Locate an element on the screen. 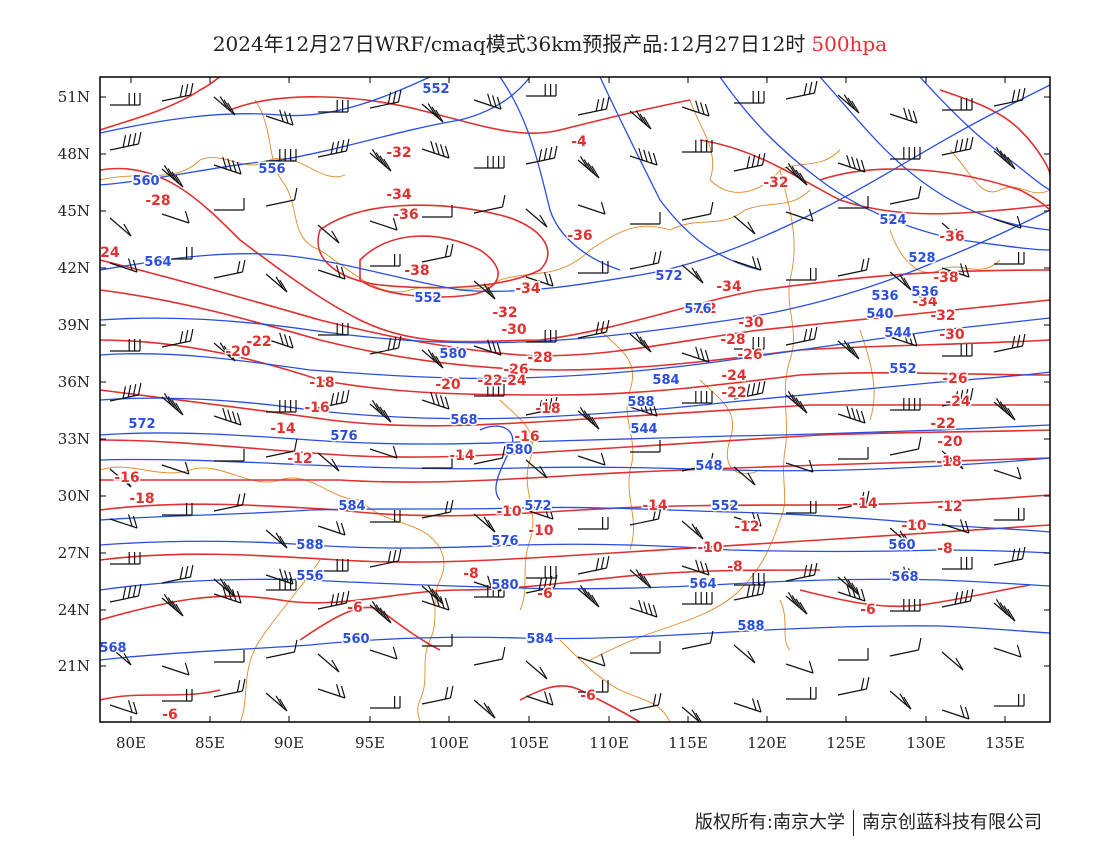 This screenshot has width=1100, height=850. lat-tick-label: 51N is located at coordinates (74, 97).